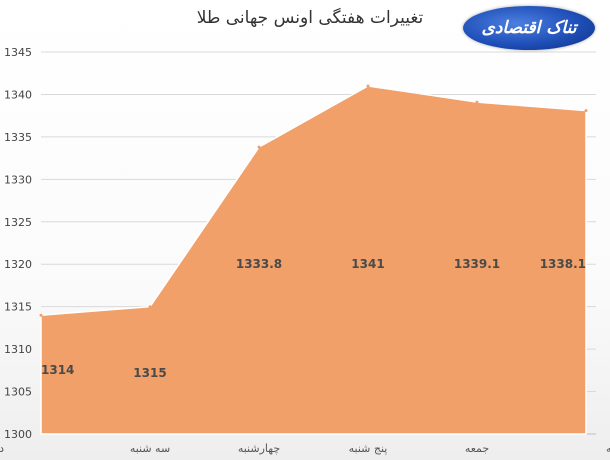 Image resolution: width=610 pixels, height=460 pixels. Describe the element at coordinates (18, 94) in the screenshot. I see `y-tick-label: 1340` at that location.